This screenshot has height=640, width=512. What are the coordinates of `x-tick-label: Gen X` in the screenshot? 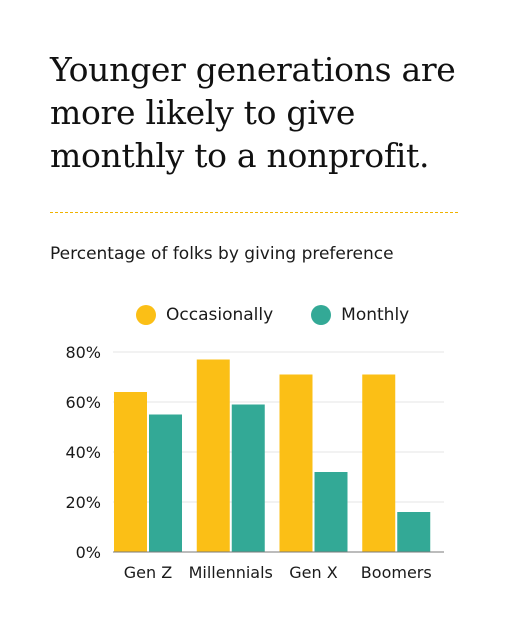 It's located at (313, 572).